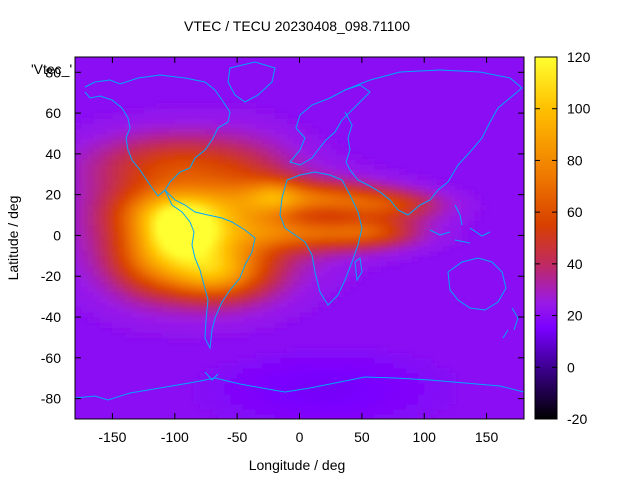 The height and width of the screenshot is (480, 640). I want to click on south-america-outline, so click(210, 269).